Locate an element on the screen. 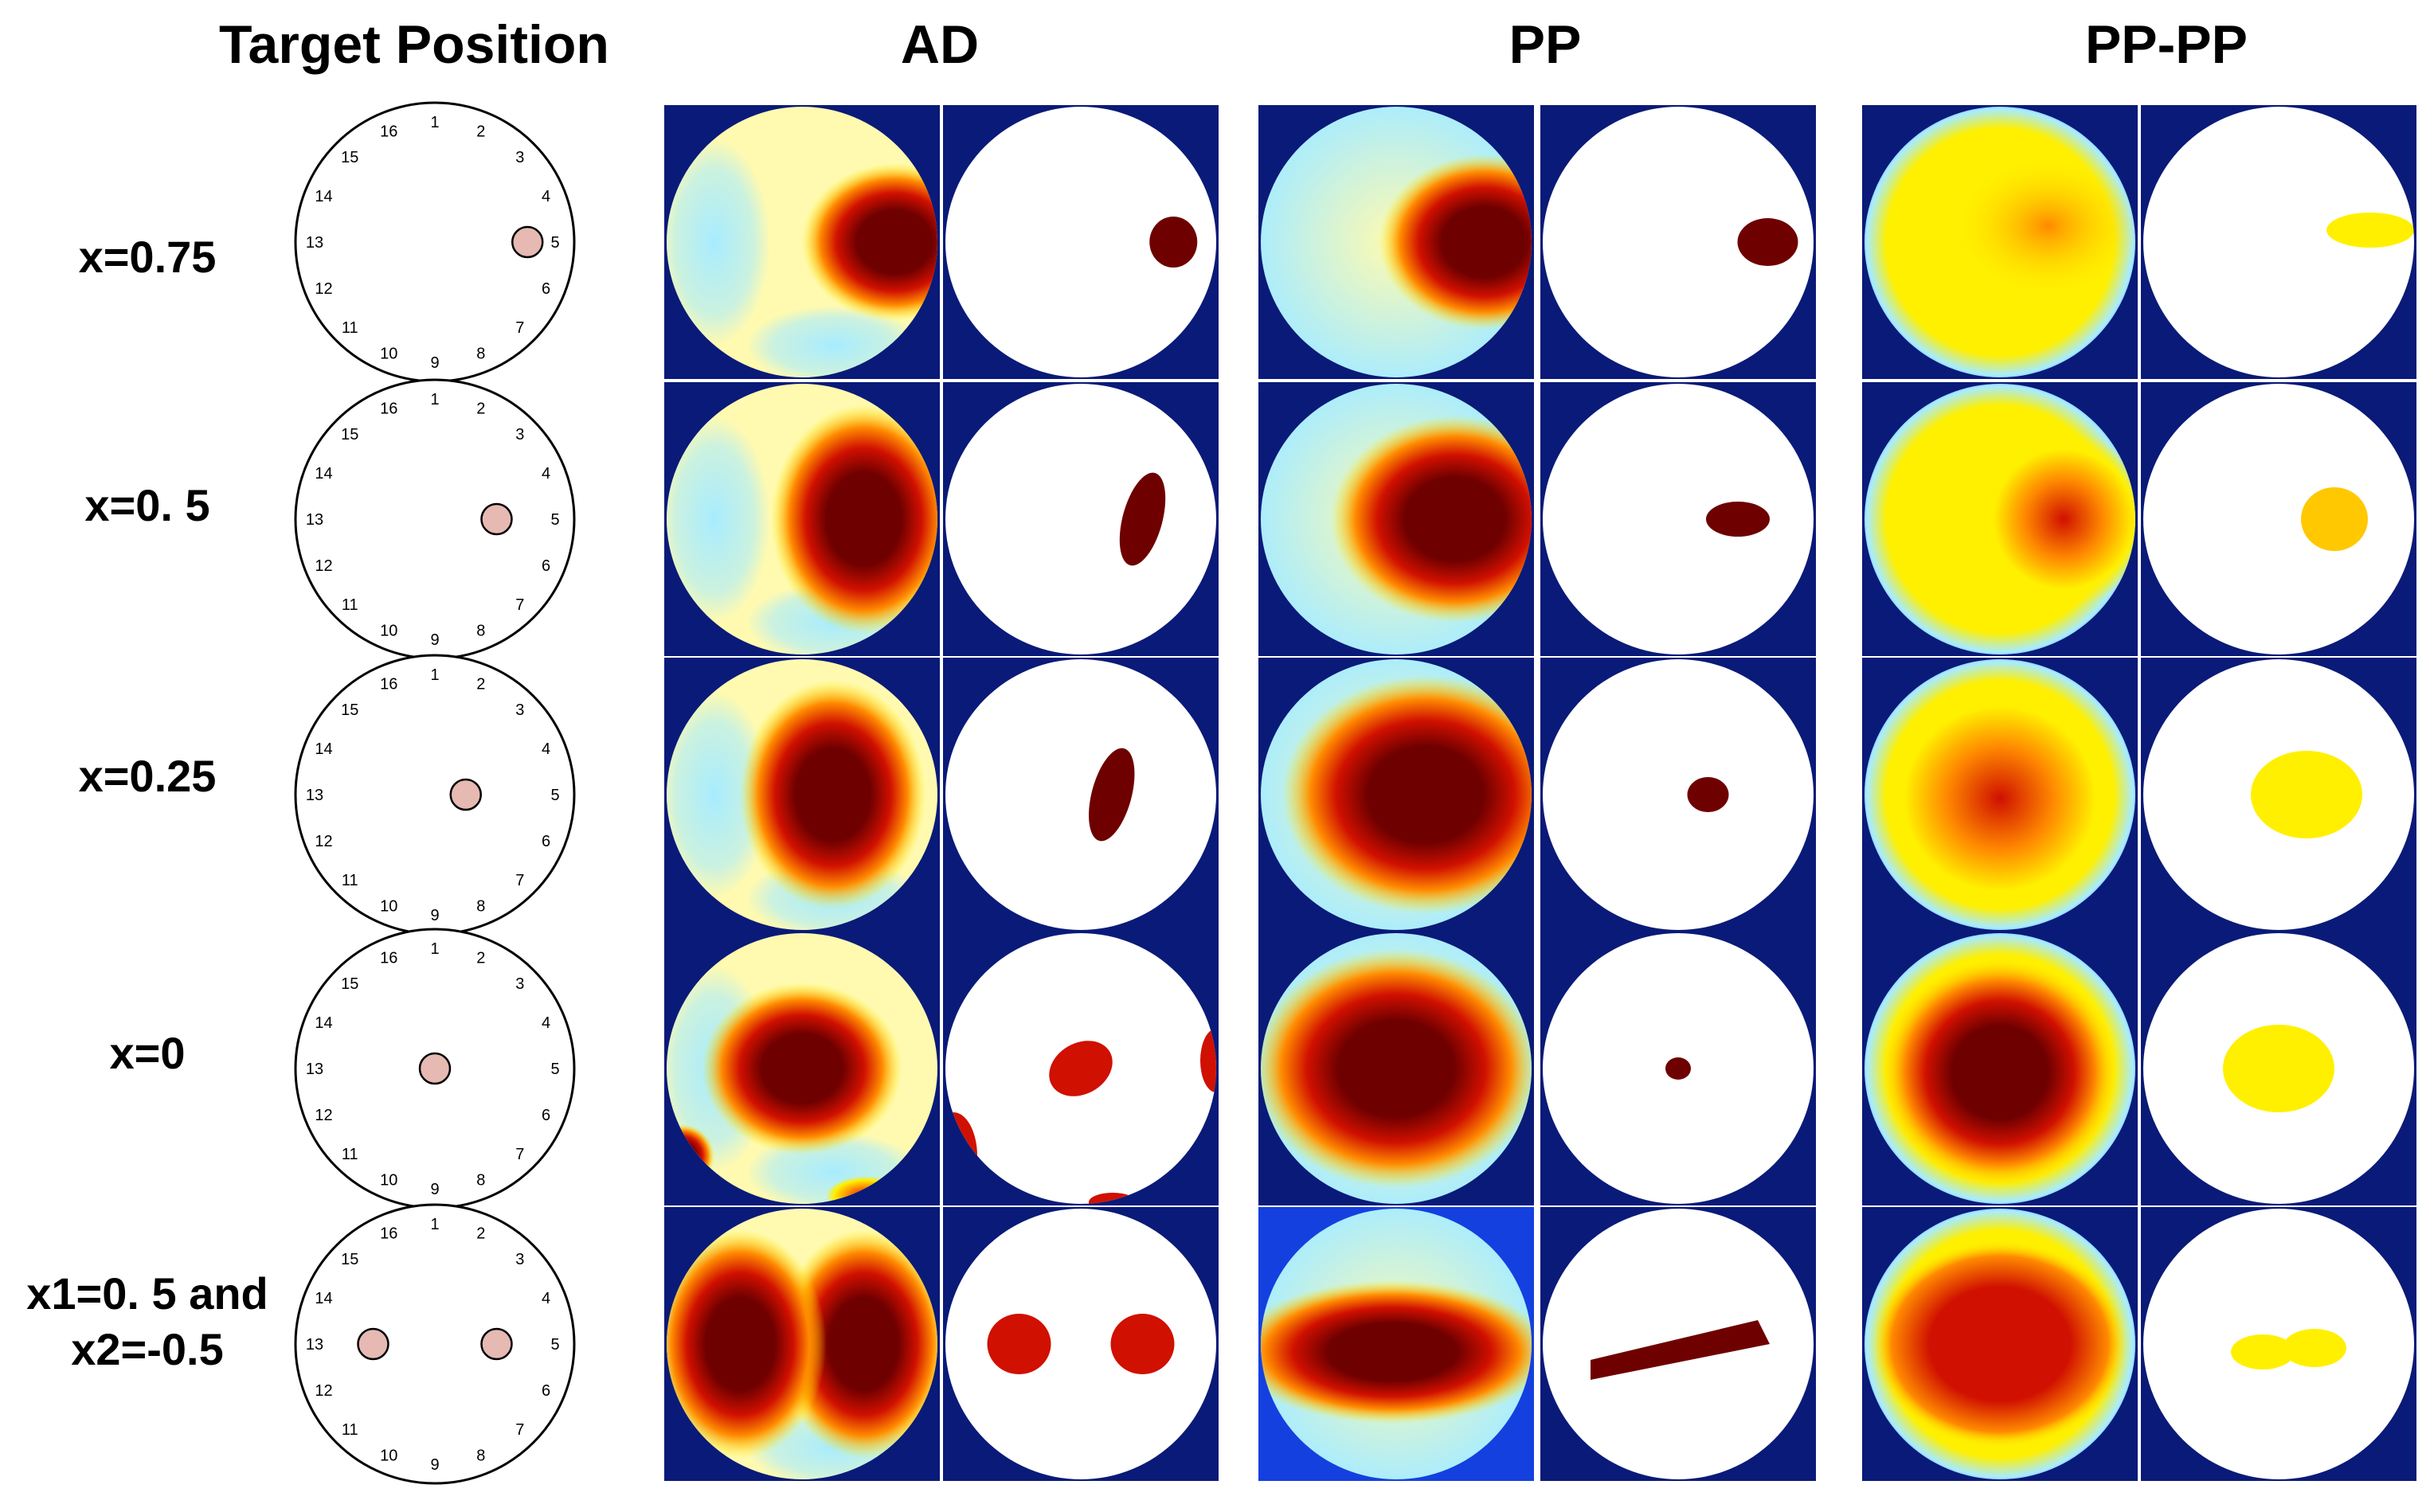 This screenshot has height=1512, width=2430. row-label-4: x=0 is located at coordinates (147, 1053).